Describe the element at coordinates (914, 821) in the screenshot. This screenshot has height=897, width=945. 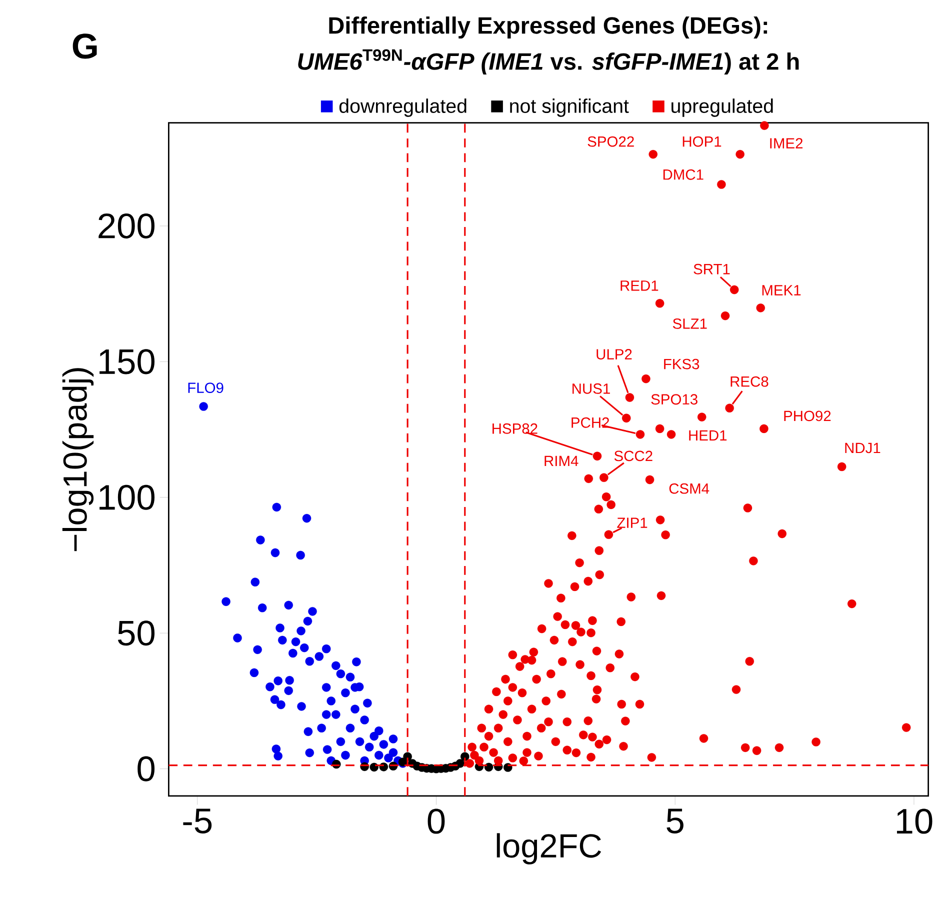
I see `x-tick-label: 10` at that location.